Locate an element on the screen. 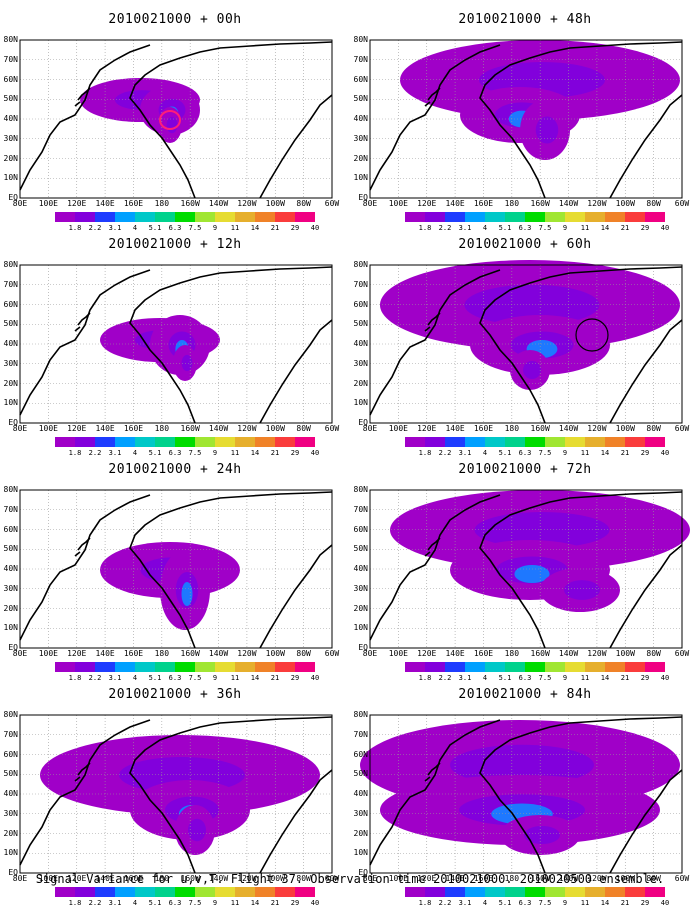 Image resolution: width=700 pixels, height=907 pixels. signal-variance-map is located at coordinates (176, 119).